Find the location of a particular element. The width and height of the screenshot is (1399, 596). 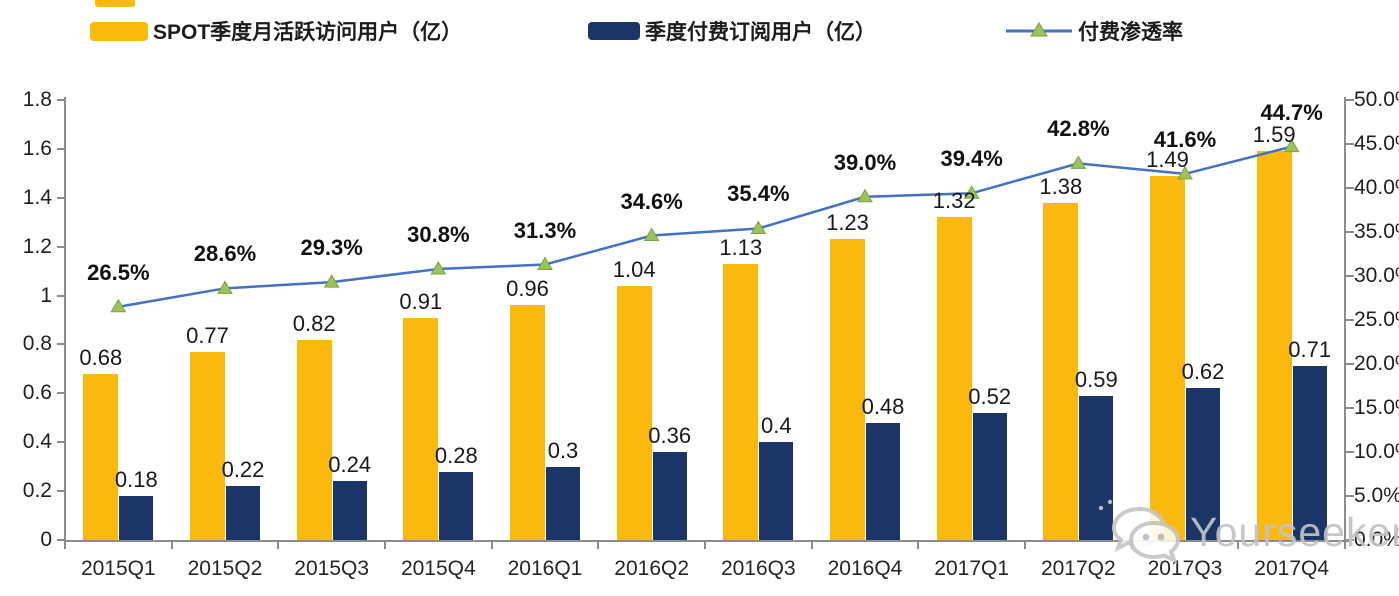

right-axis-tick-label: 25.0% is located at coordinates (1376, 319).